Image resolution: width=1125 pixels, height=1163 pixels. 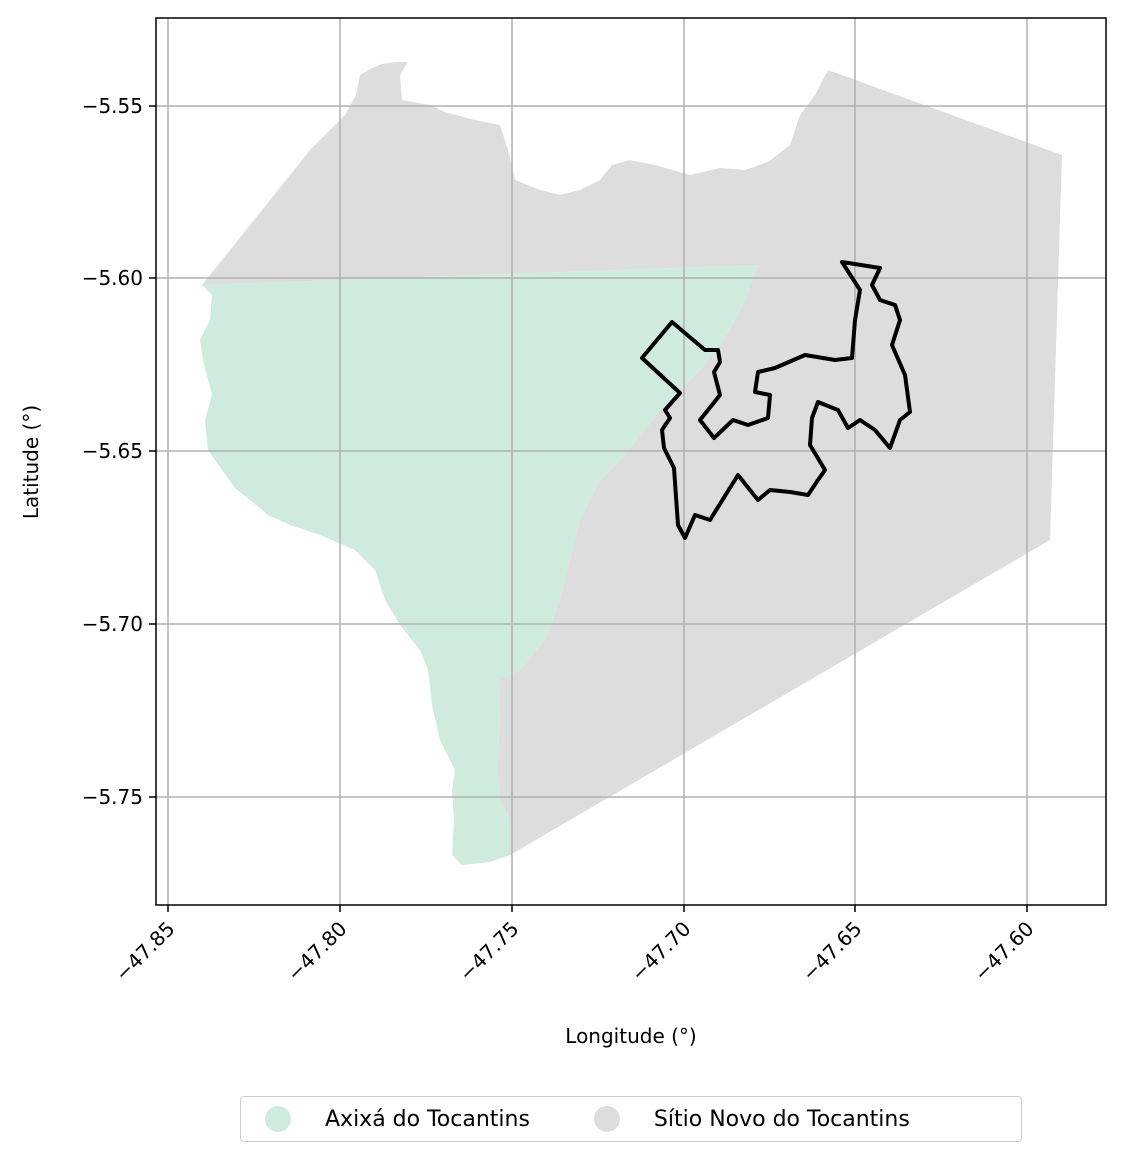 What do you see at coordinates (112, 451) in the screenshot?
I see `y-tick-label: −5.65` at bounding box center [112, 451].